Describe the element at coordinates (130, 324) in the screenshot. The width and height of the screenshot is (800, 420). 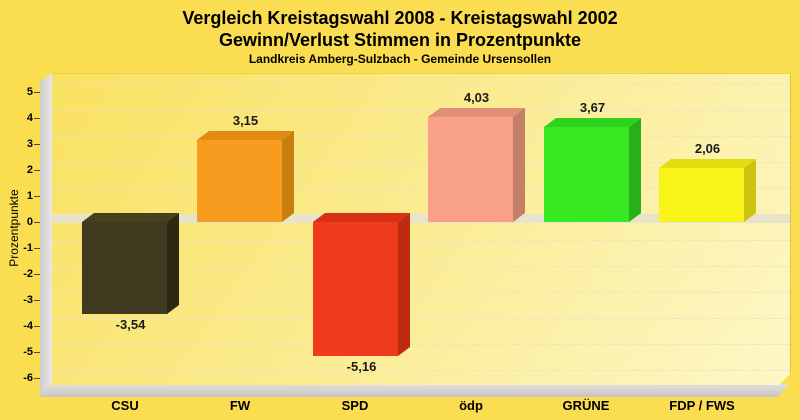
I see `value-label-csu: -3,54` at that location.